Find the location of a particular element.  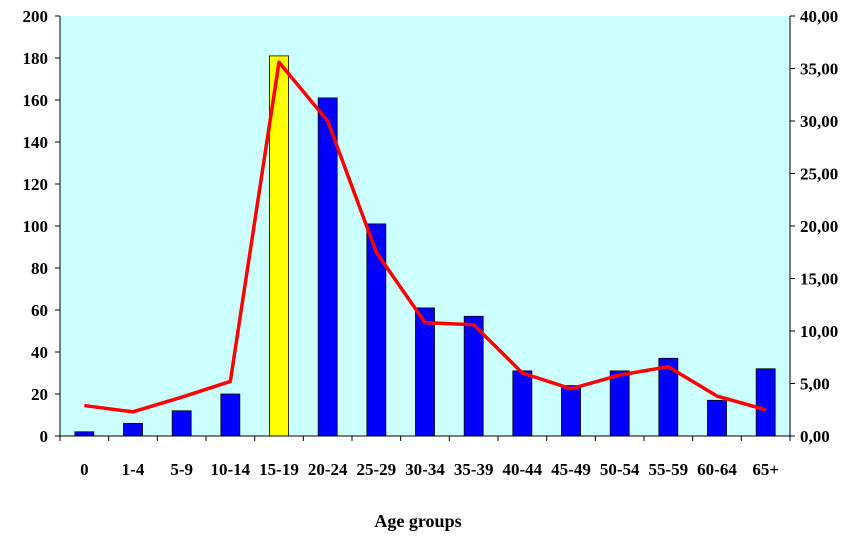

left-tick-label: 20 is located at coordinates (39, 394).